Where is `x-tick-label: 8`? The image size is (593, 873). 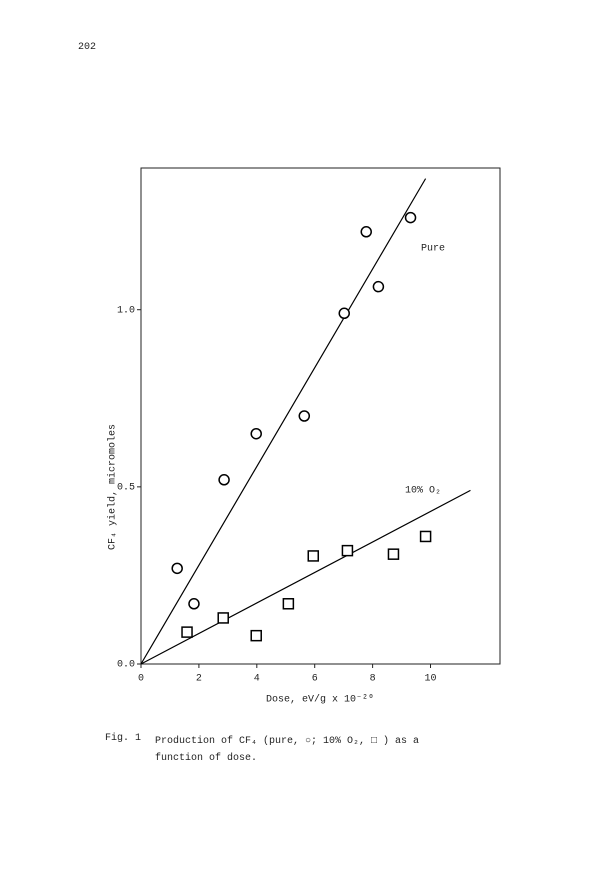 x-tick-label: 8 is located at coordinates (373, 679).